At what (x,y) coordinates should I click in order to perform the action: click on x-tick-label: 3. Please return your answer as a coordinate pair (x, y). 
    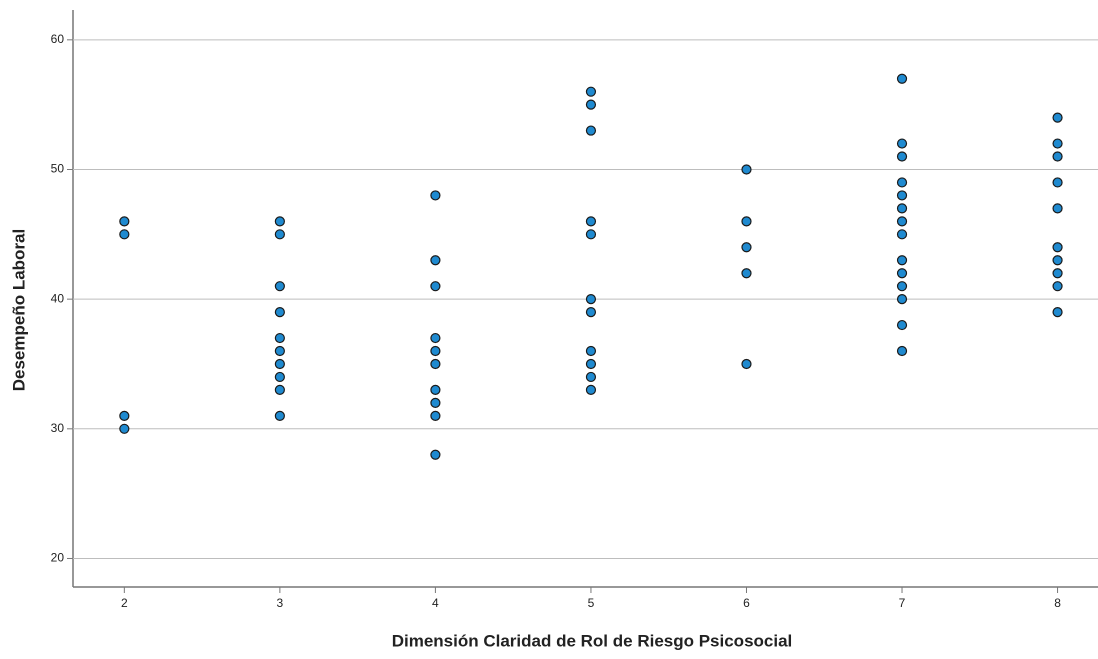
    Looking at the image, I should click on (280, 603).